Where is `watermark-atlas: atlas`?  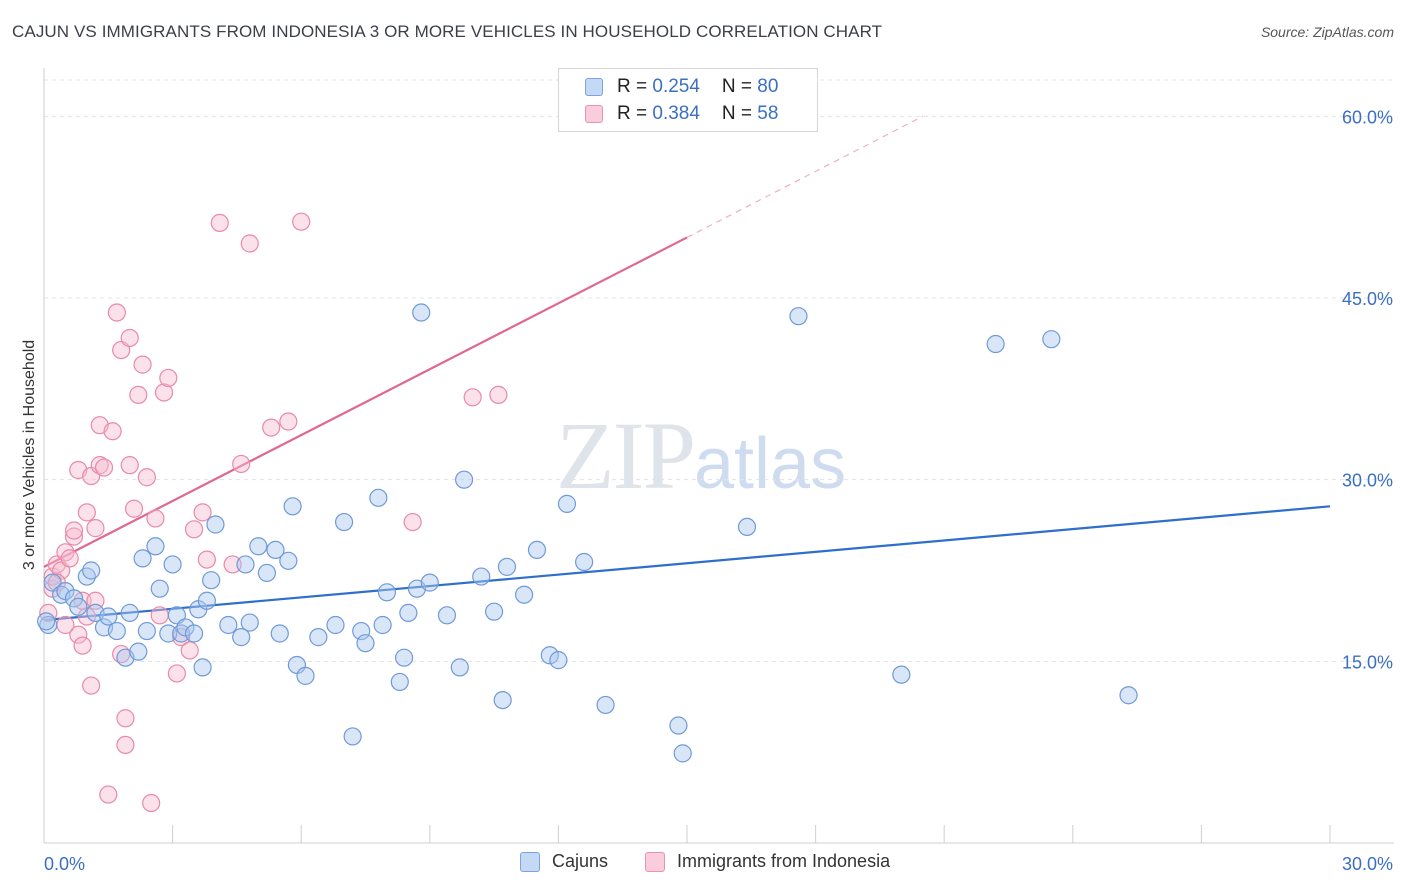
watermark-atlas: atlas is located at coordinates (770, 464).